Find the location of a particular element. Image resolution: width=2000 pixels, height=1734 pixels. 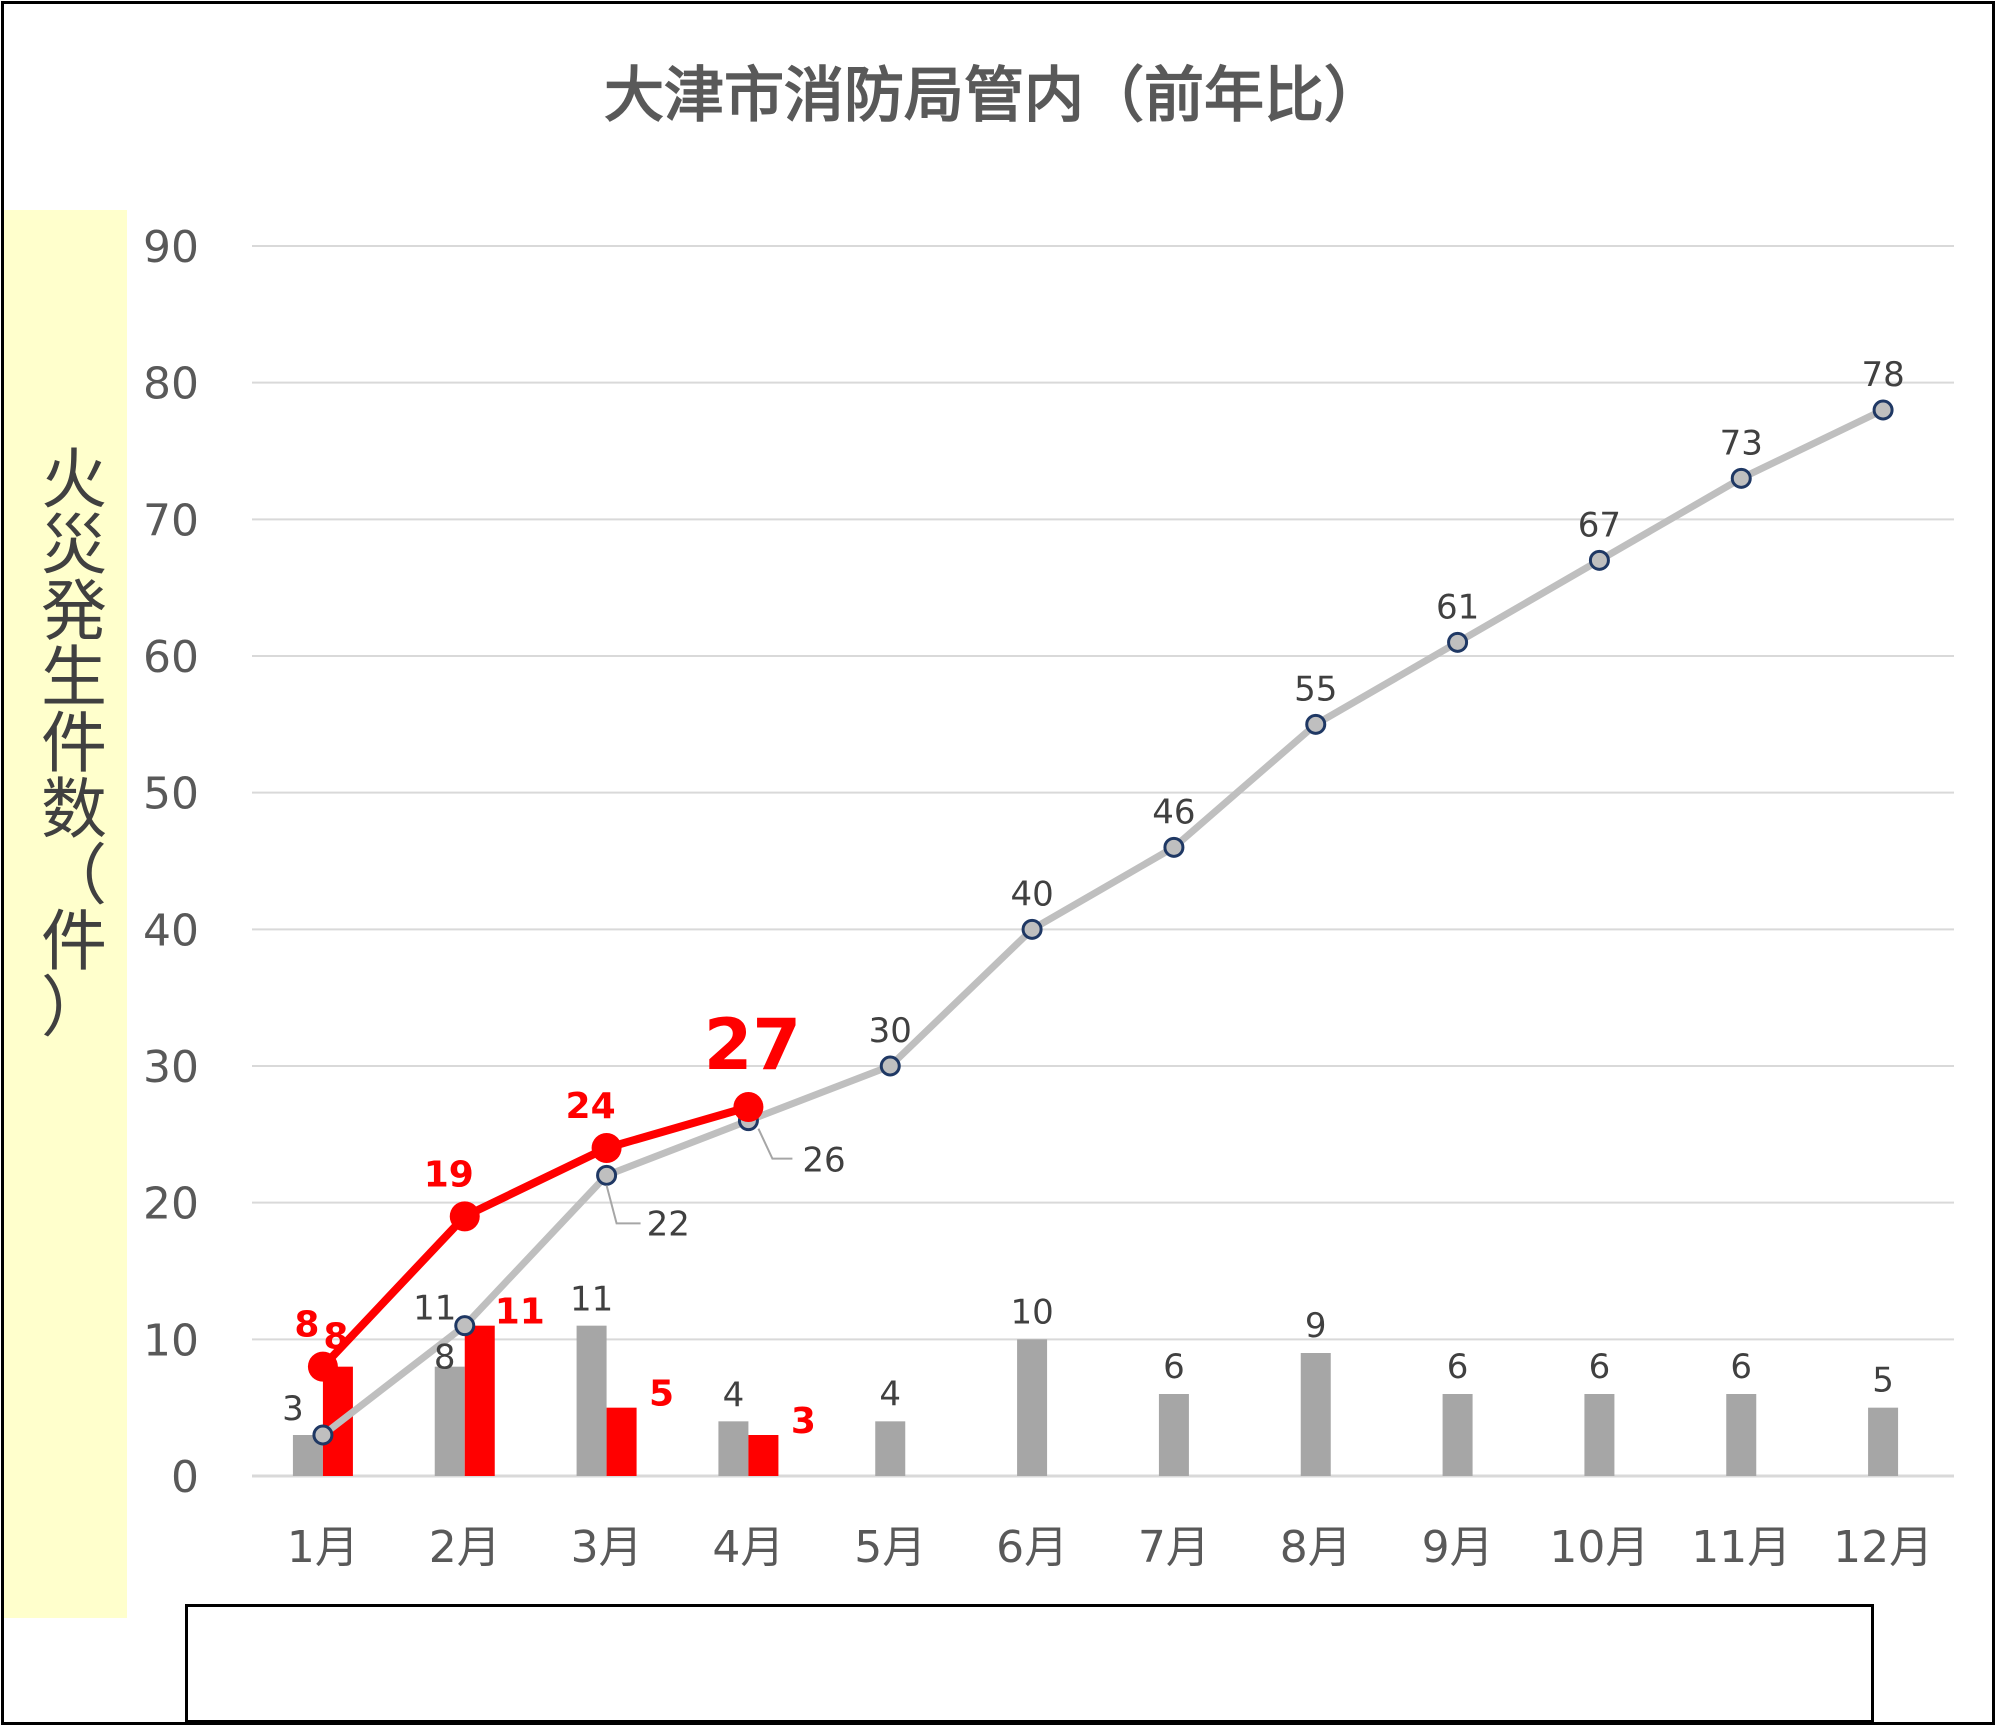

y-tick-label: 80 is located at coordinates (171, 384).